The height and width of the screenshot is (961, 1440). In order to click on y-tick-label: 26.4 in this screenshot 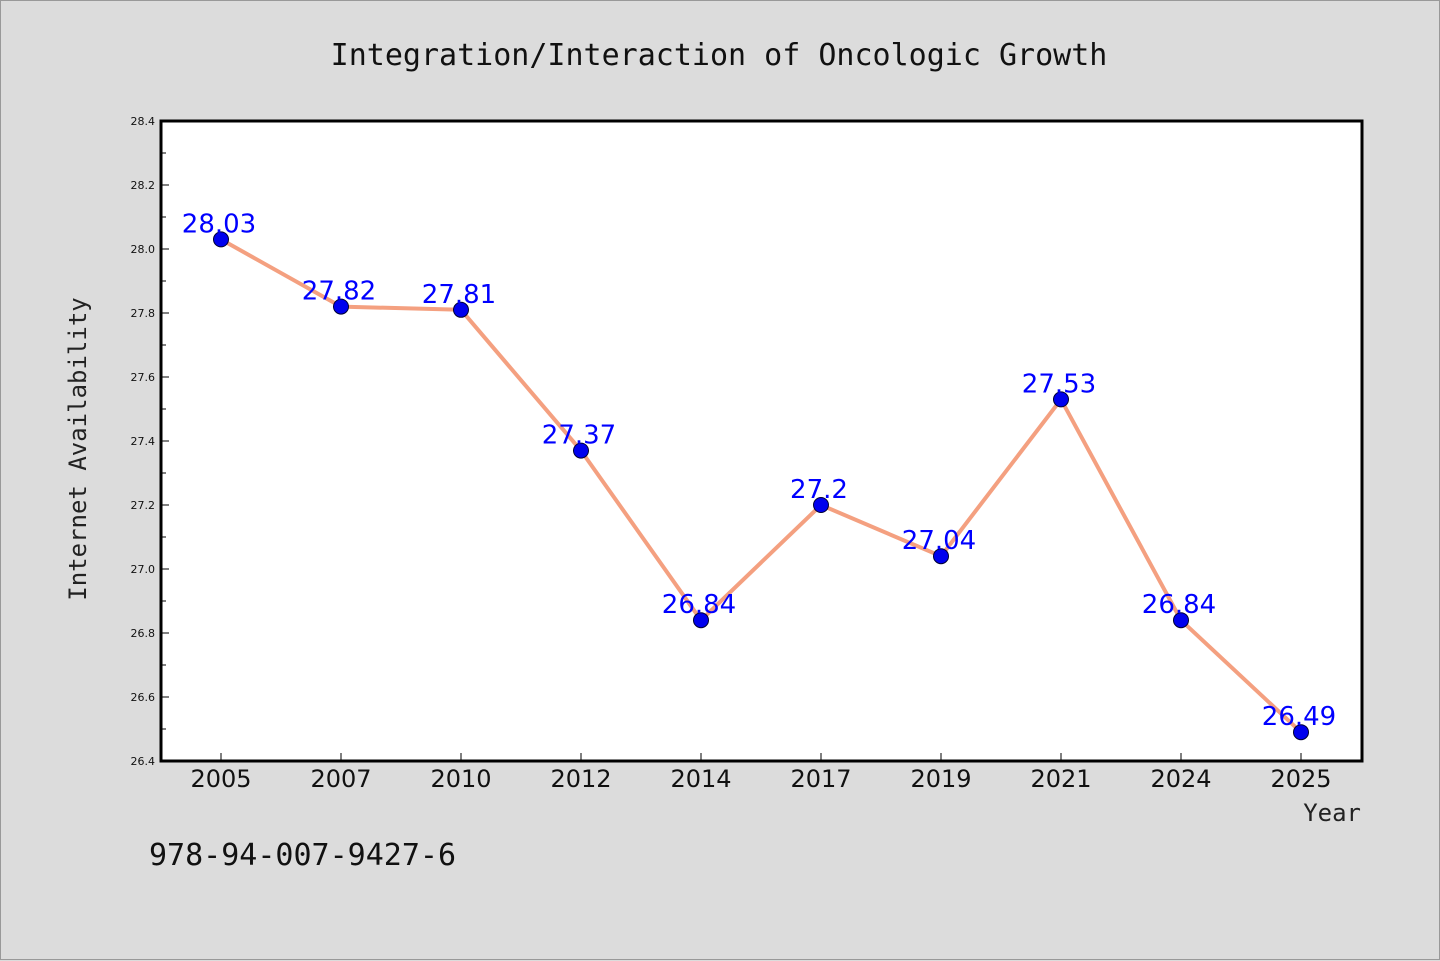, I will do `click(143, 761)`.